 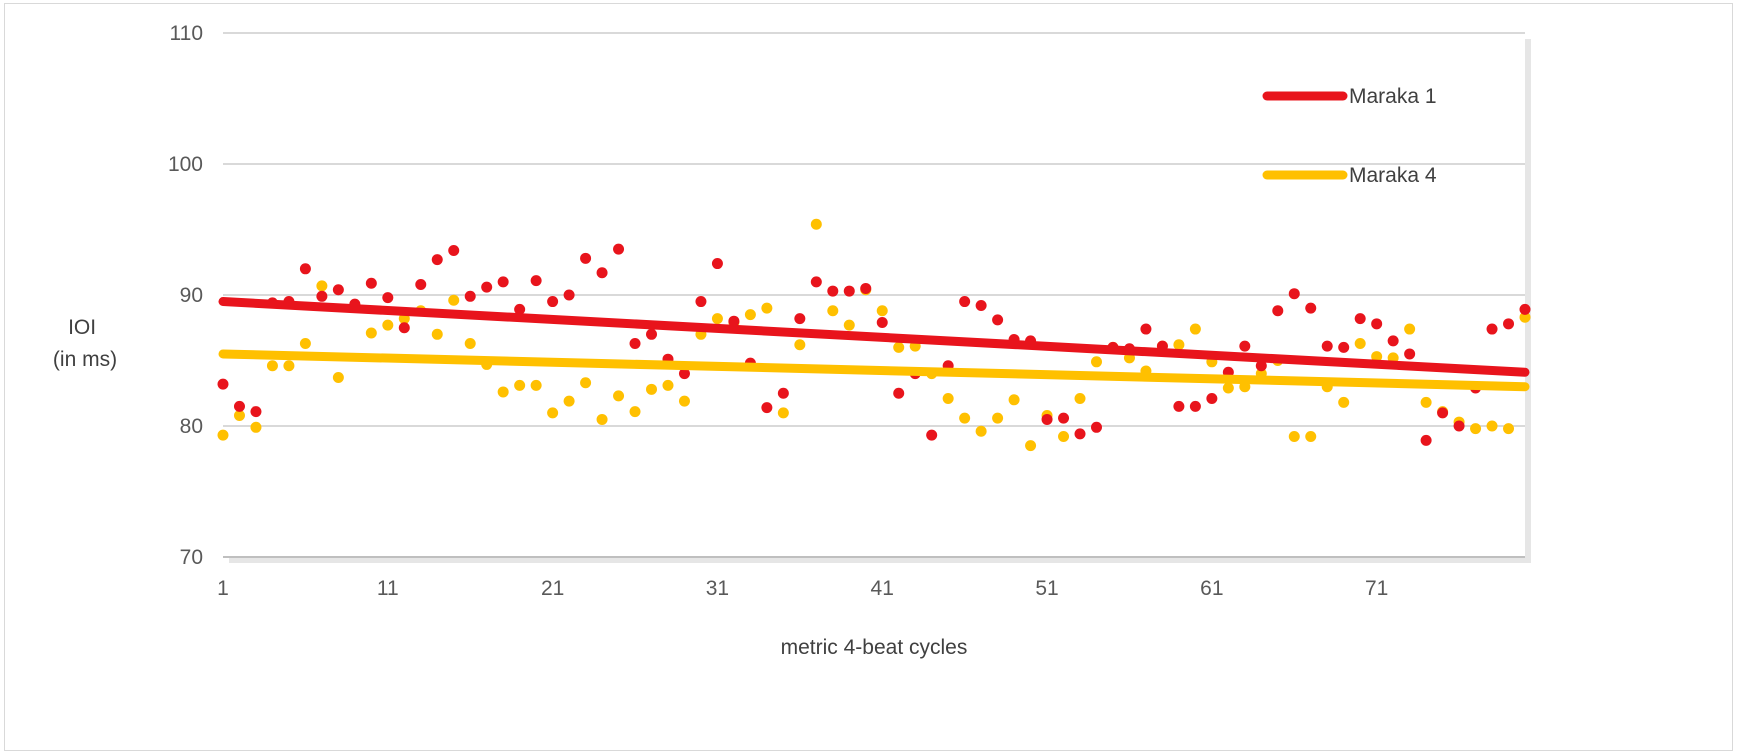 What do you see at coordinates (874, 370) in the screenshot?
I see `trendline` at bounding box center [874, 370].